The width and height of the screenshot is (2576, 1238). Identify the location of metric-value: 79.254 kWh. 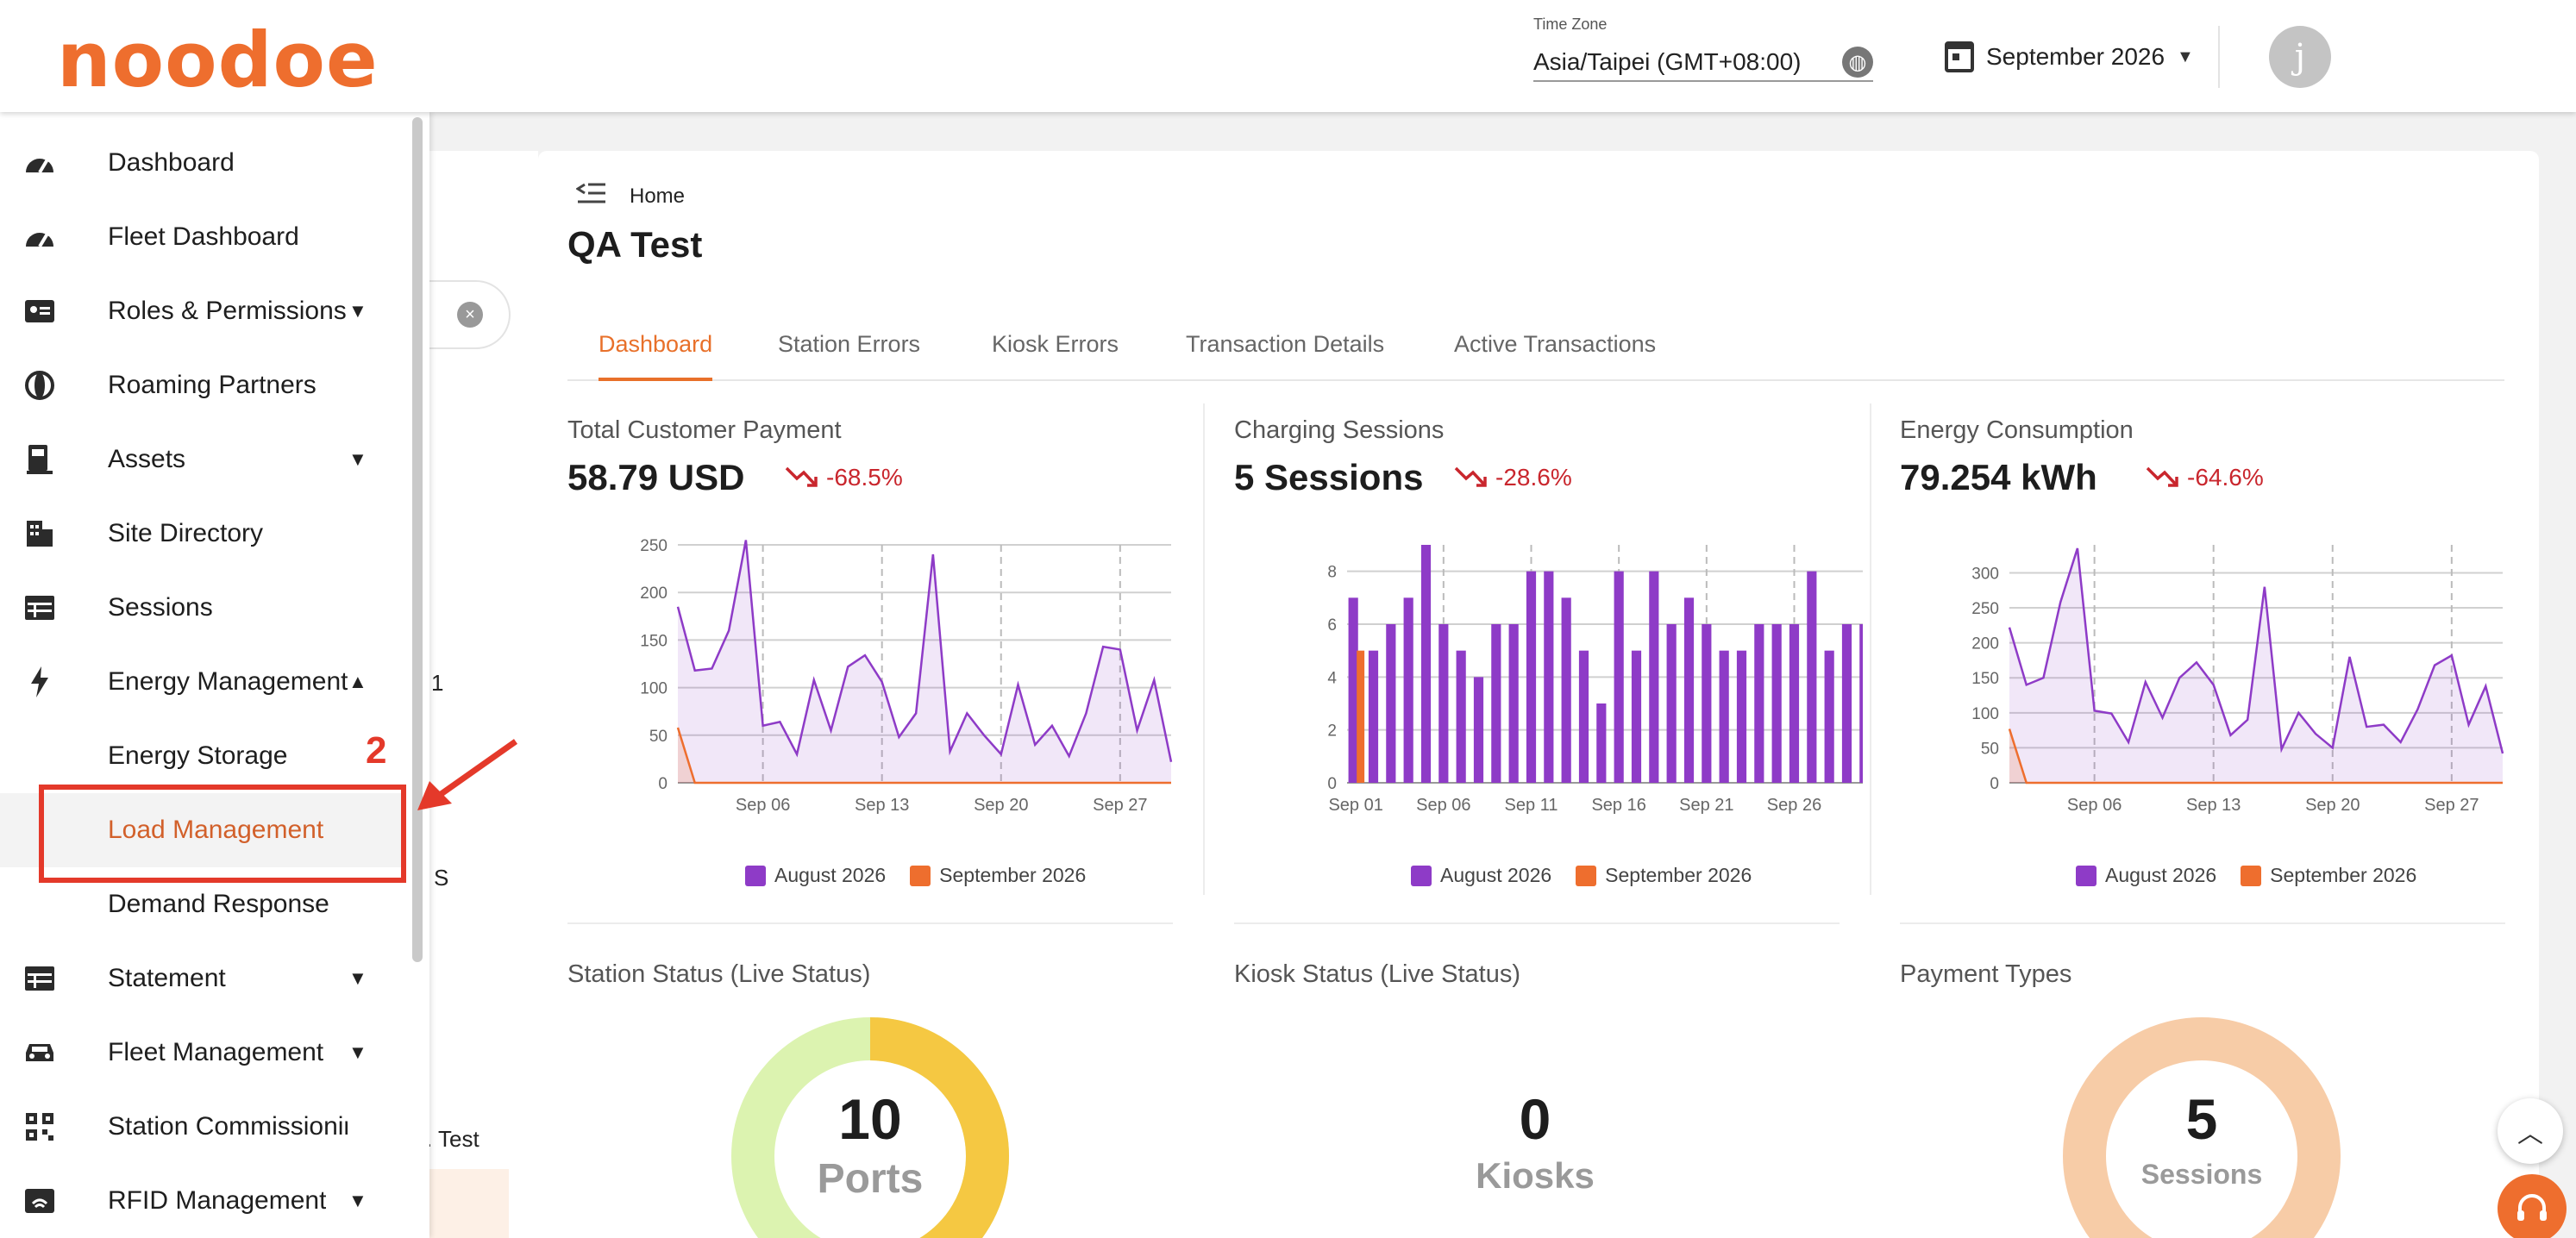
(1998, 478).